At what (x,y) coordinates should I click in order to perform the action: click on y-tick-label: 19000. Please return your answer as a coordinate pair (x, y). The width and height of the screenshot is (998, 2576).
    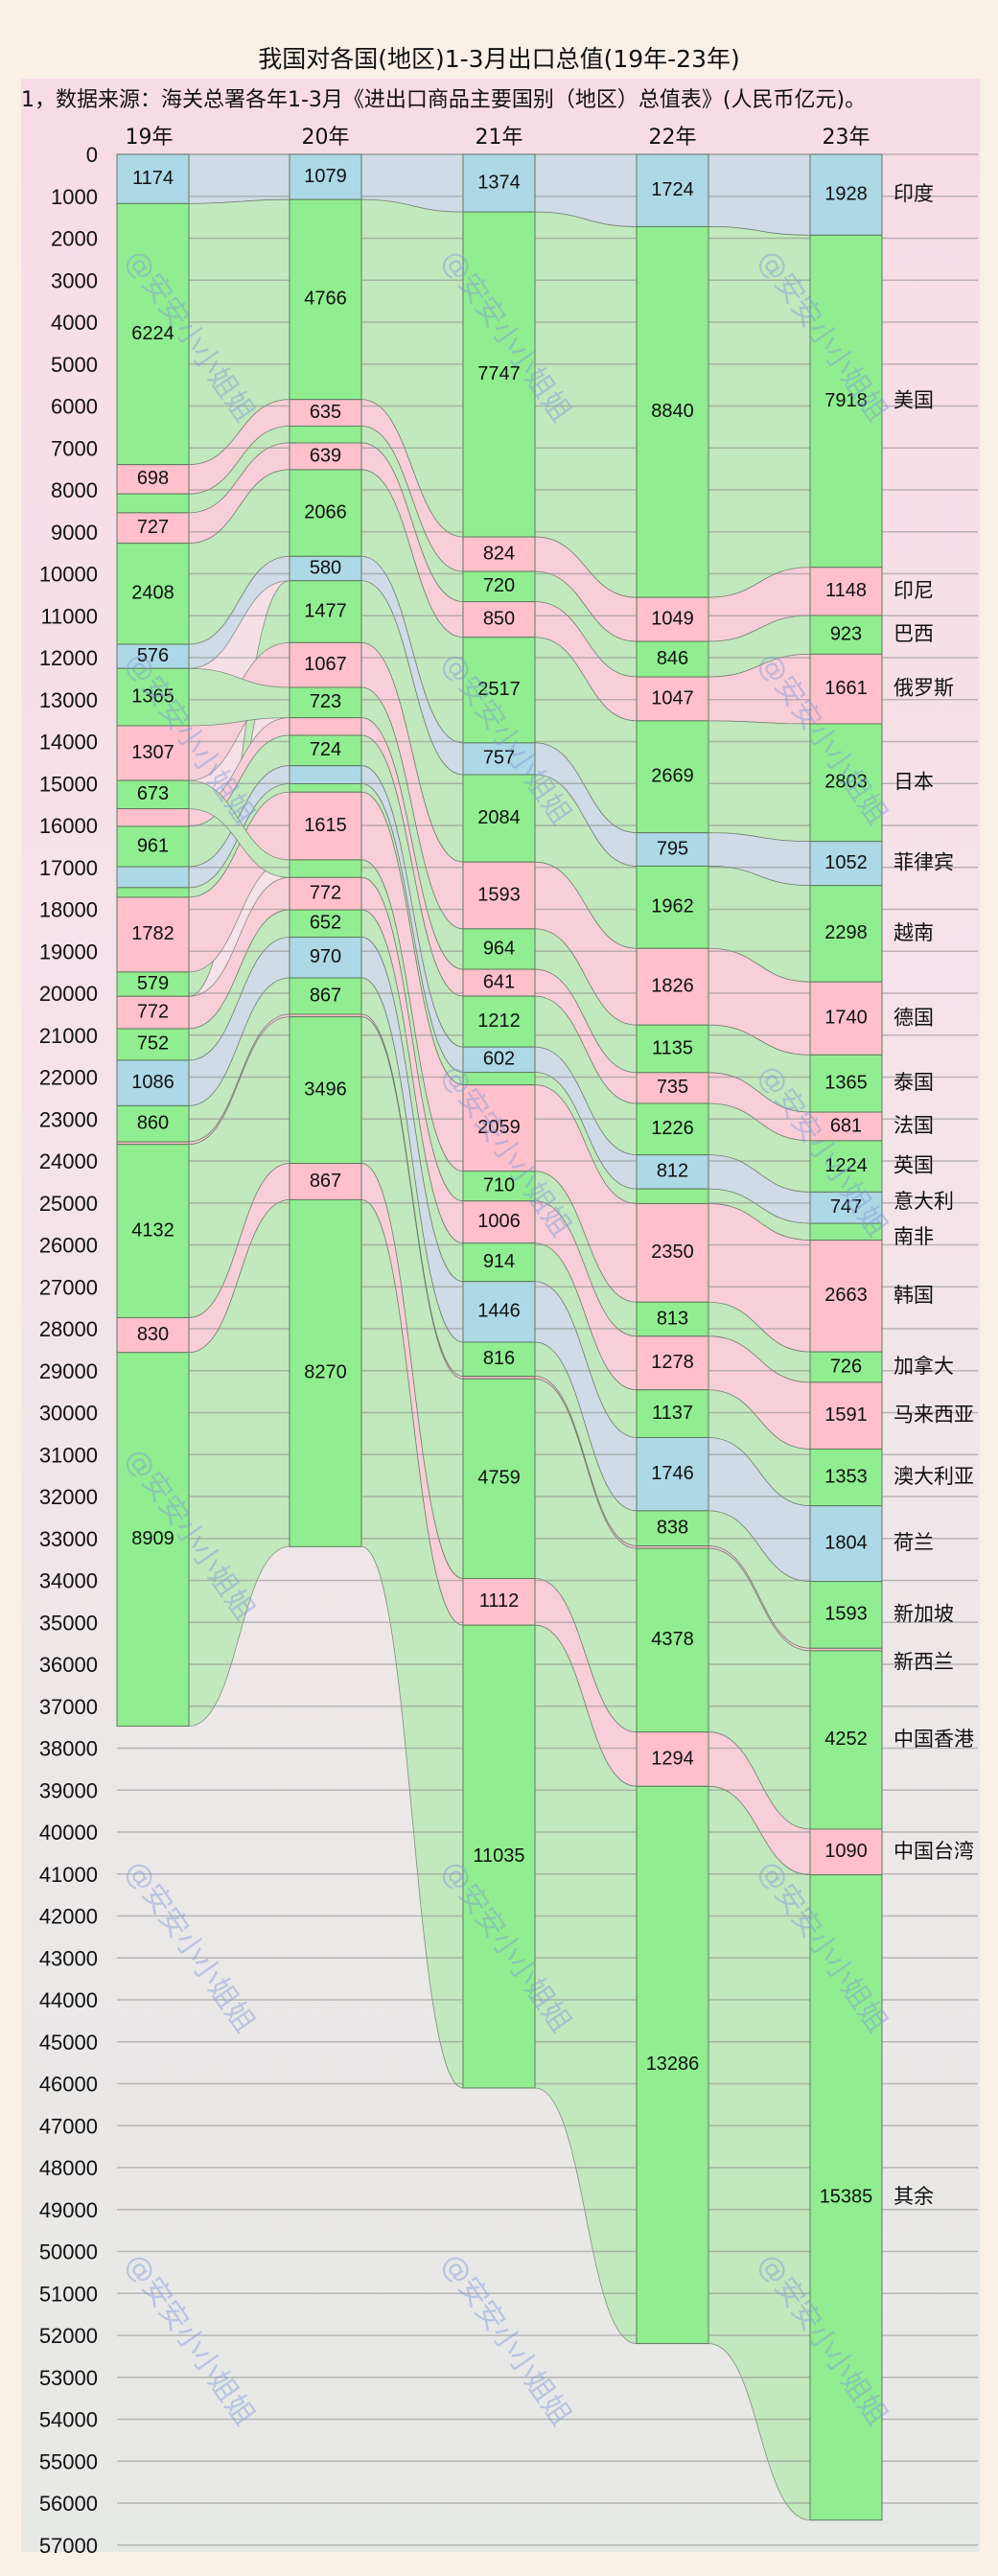
    Looking at the image, I should click on (68, 952).